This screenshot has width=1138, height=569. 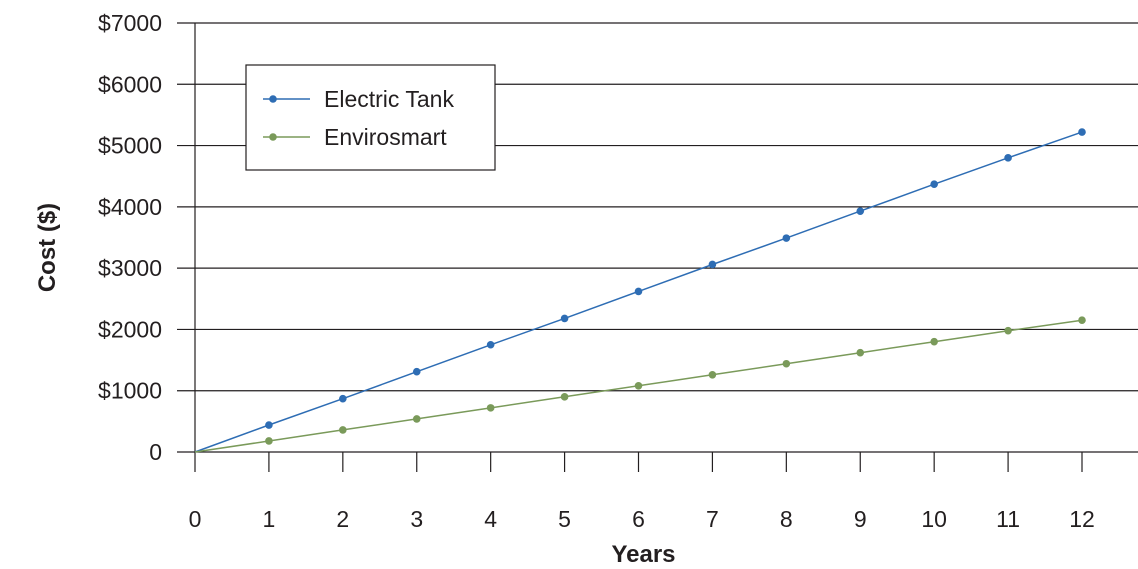 What do you see at coordinates (47, 247) in the screenshot?
I see `y-axis-title: Cost ($)` at bounding box center [47, 247].